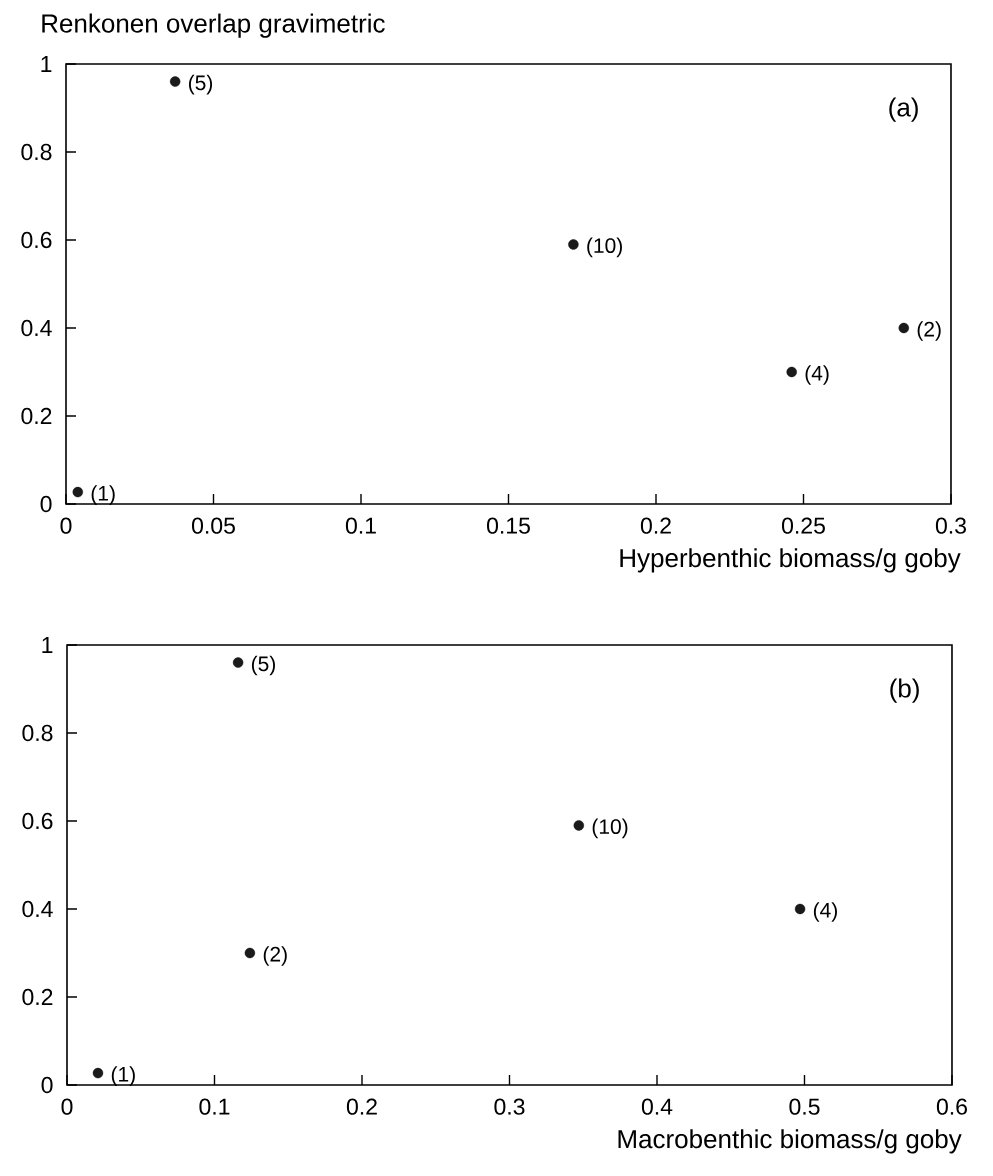 This screenshot has height=1176, width=993. I want to click on x-tick-label: 0.15, so click(508, 525).